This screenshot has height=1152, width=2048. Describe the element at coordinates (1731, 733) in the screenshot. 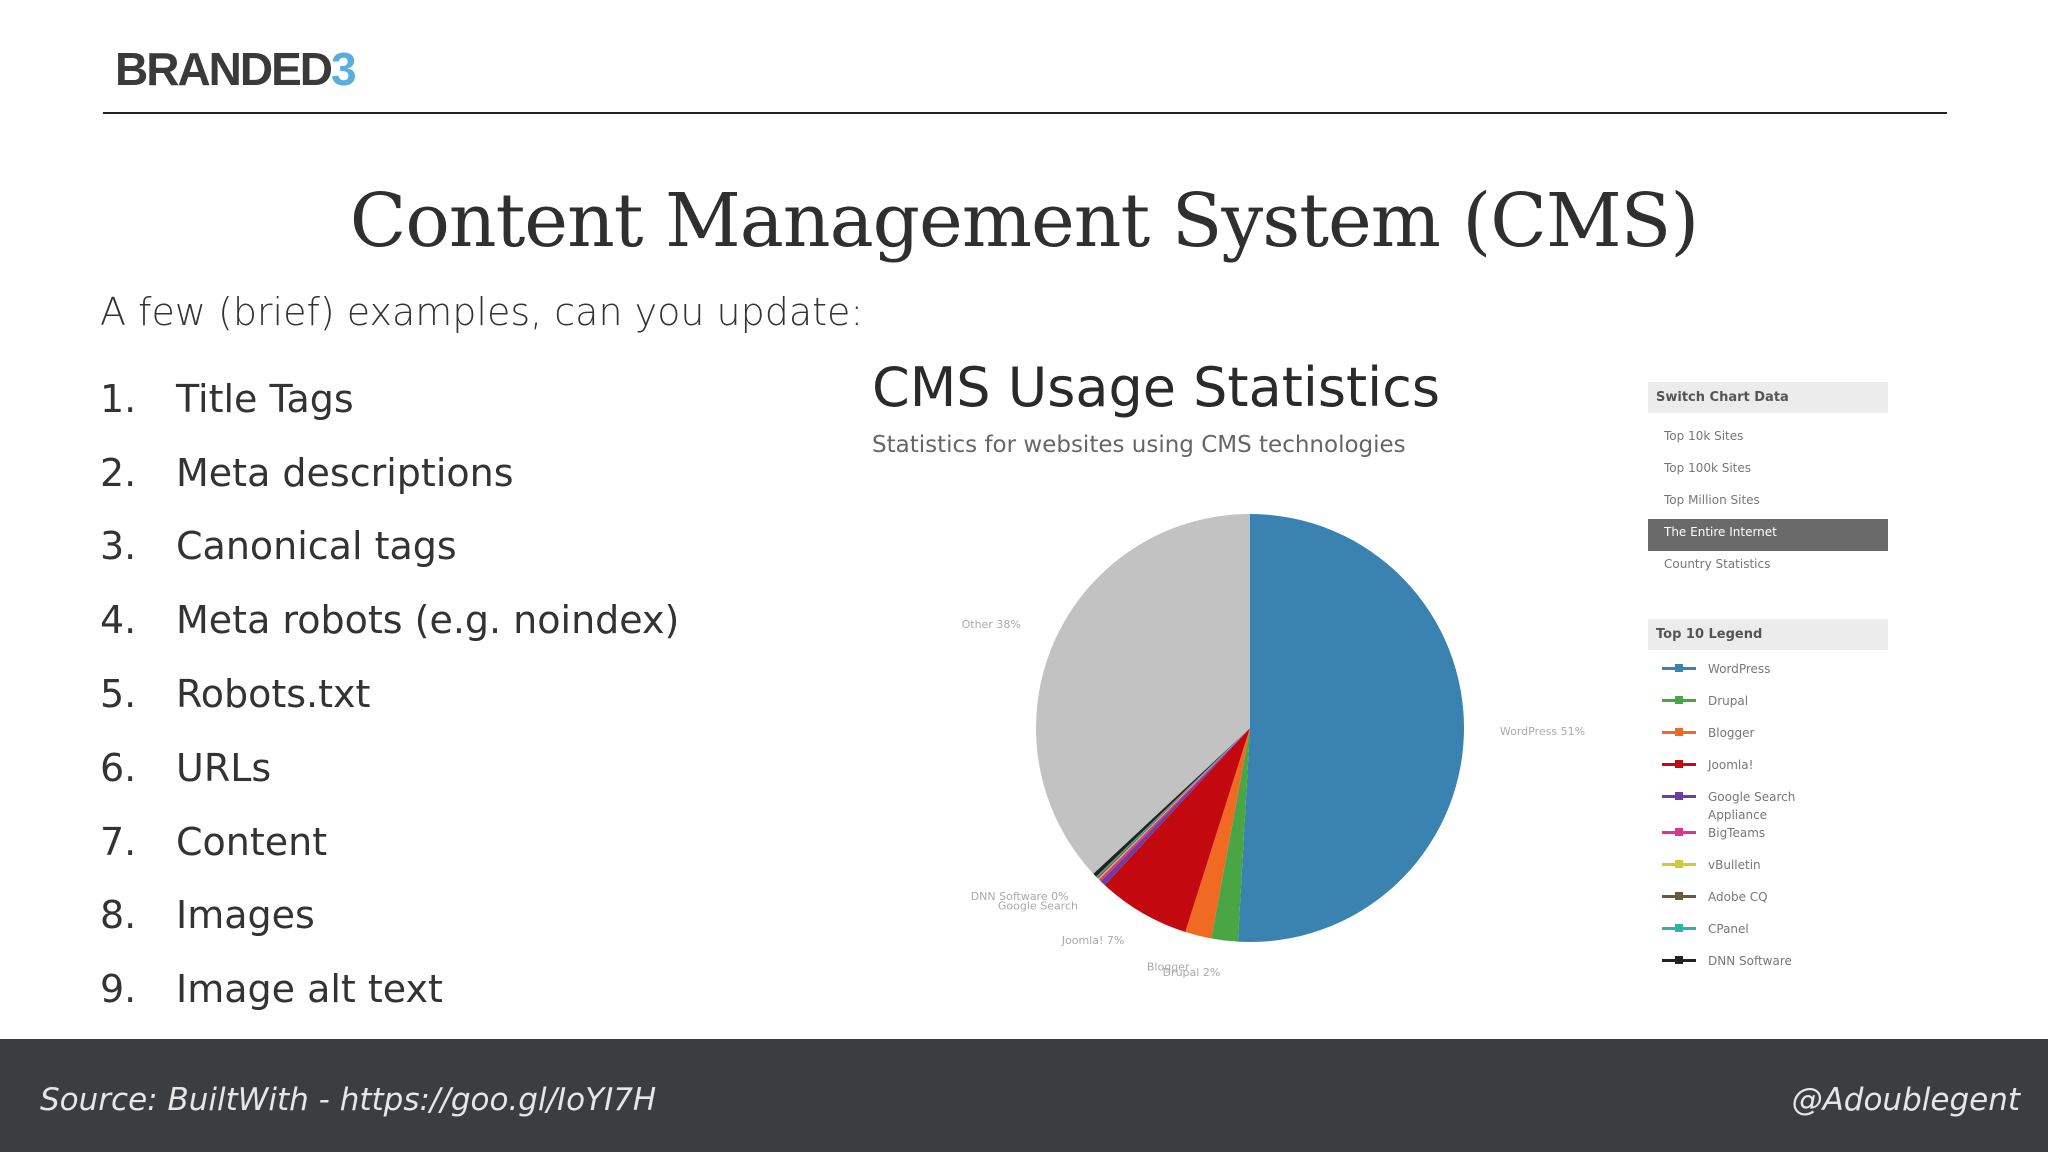

I see `legend-label: Blogger` at that location.